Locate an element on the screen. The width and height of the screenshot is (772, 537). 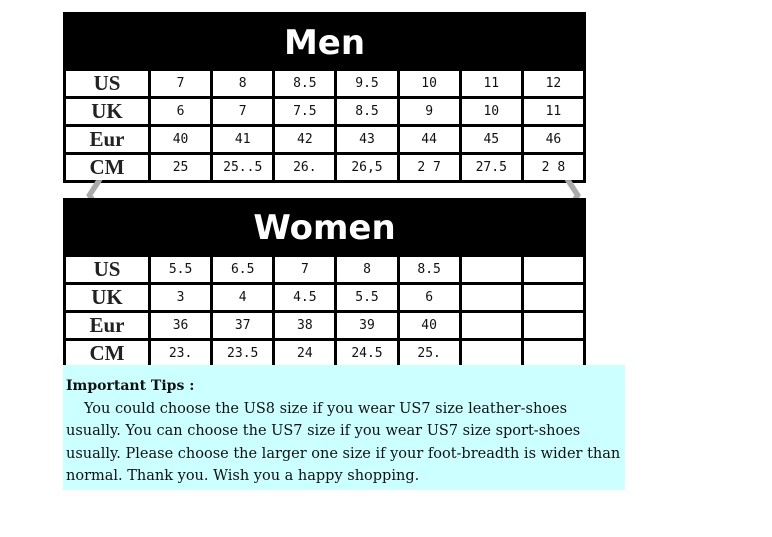
size-row-us: US 7 8 8.5 9.5 10 11 12 is located at coordinates (325, 83).